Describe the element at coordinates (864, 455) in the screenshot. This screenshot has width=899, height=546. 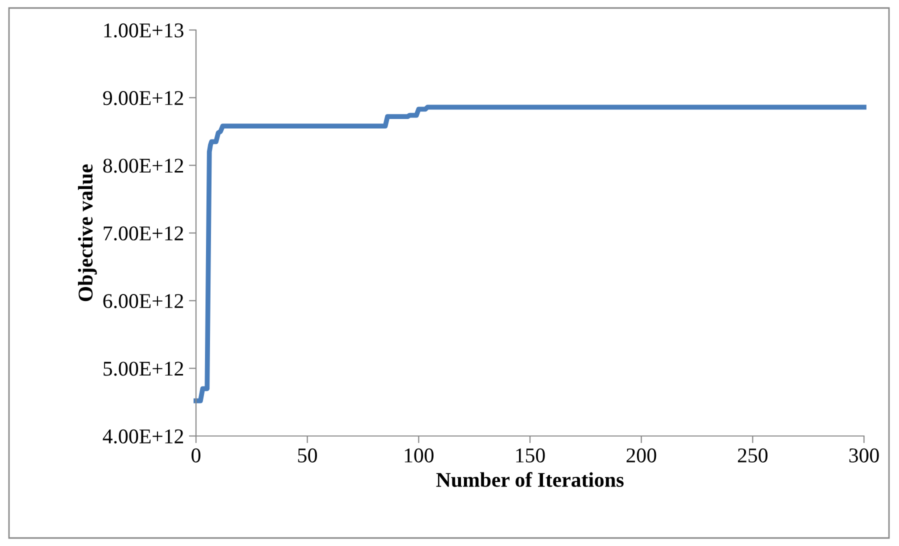
I see `x-tick-label: 300` at that location.